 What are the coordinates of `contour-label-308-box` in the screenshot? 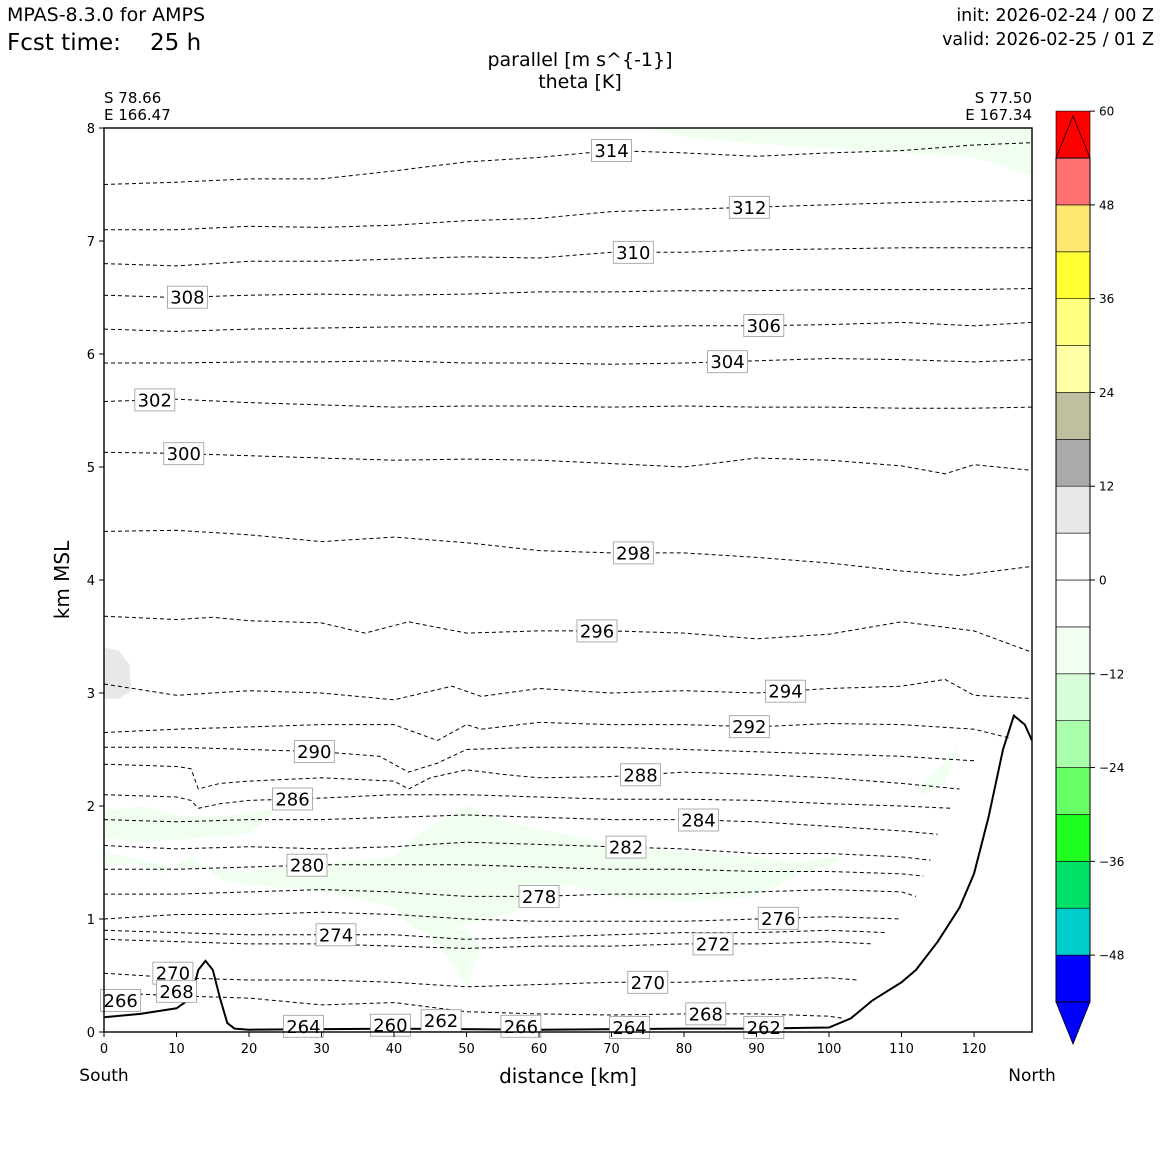 It's located at (187, 297).